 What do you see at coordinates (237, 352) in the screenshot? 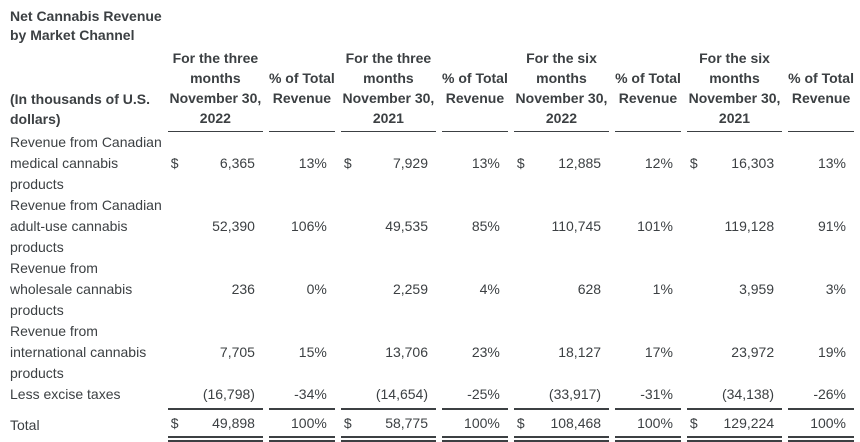
I see `amount-value: 7,705` at bounding box center [237, 352].